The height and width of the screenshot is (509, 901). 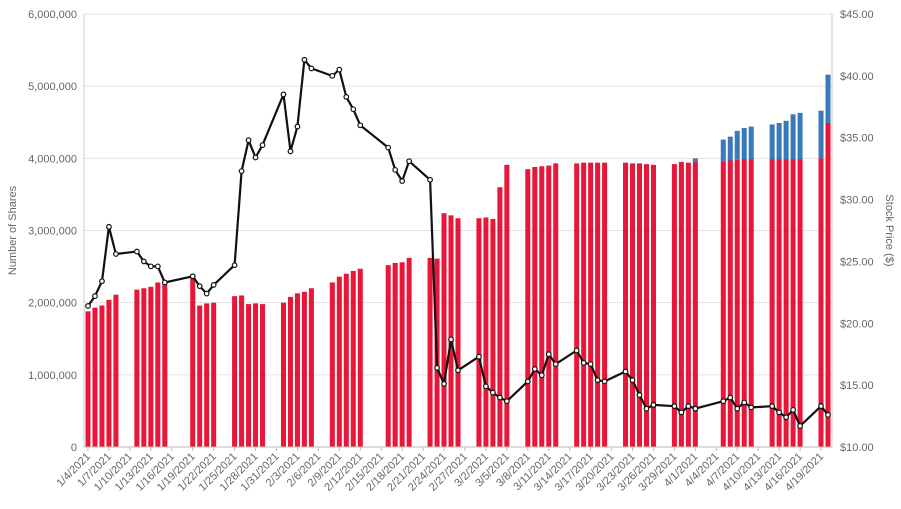 I want to click on y-right-tick-label: $25.00, so click(x=857, y=262).